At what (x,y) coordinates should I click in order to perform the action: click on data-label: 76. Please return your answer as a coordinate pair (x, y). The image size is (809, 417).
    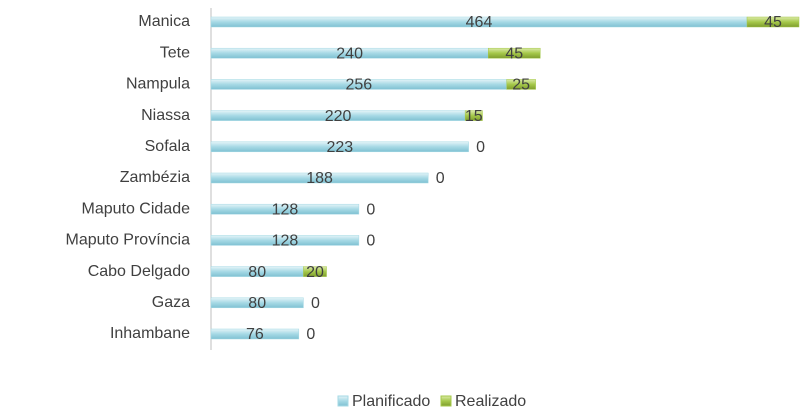
    Looking at the image, I should click on (255, 334).